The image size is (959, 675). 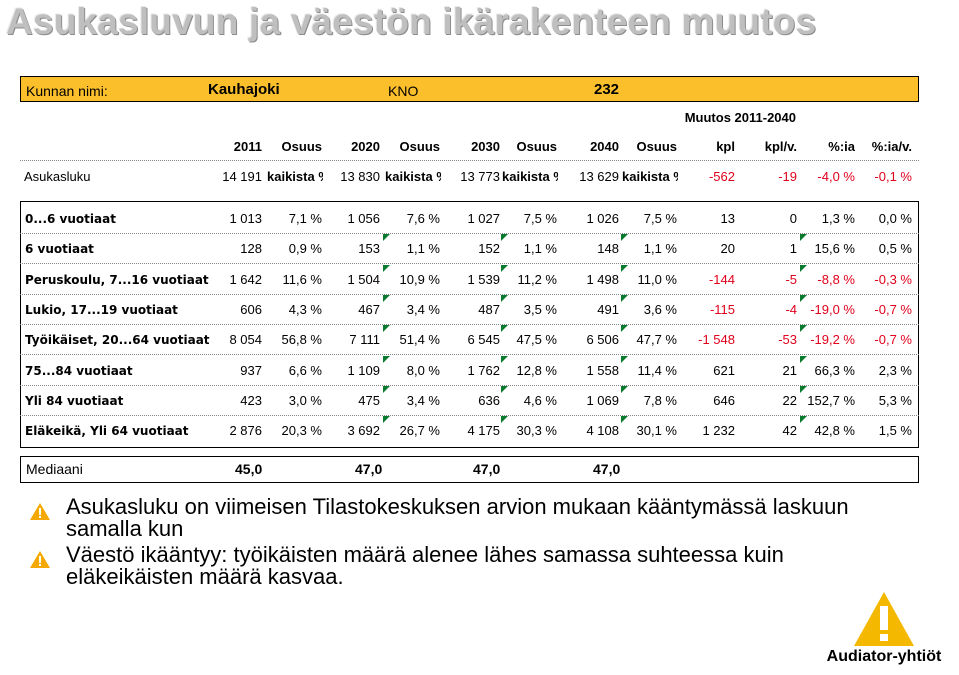 I want to click on table-cell: 152, so click(x=489, y=248).